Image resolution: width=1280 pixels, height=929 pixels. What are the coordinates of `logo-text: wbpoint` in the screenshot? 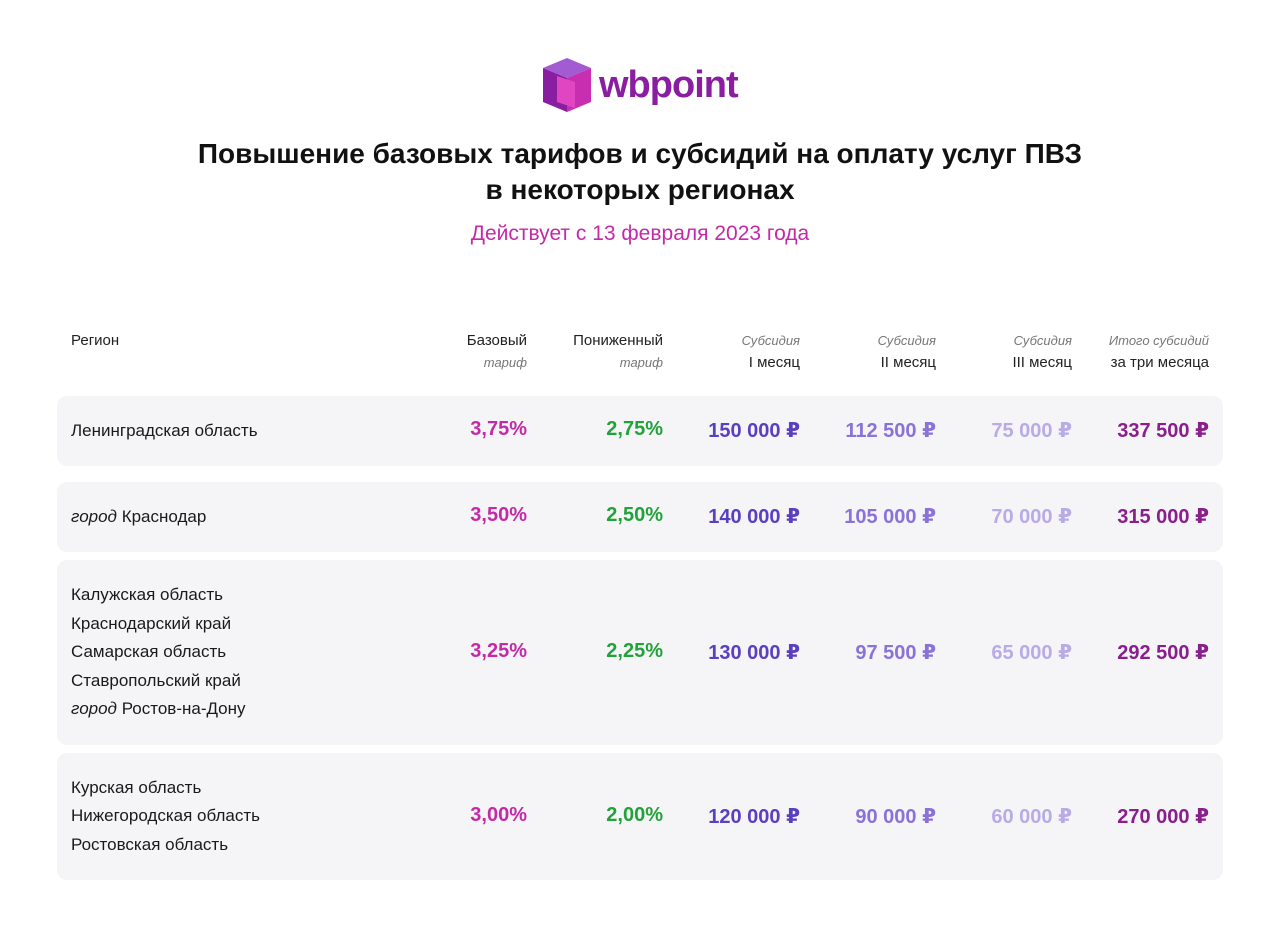 It's located at (669, 85).